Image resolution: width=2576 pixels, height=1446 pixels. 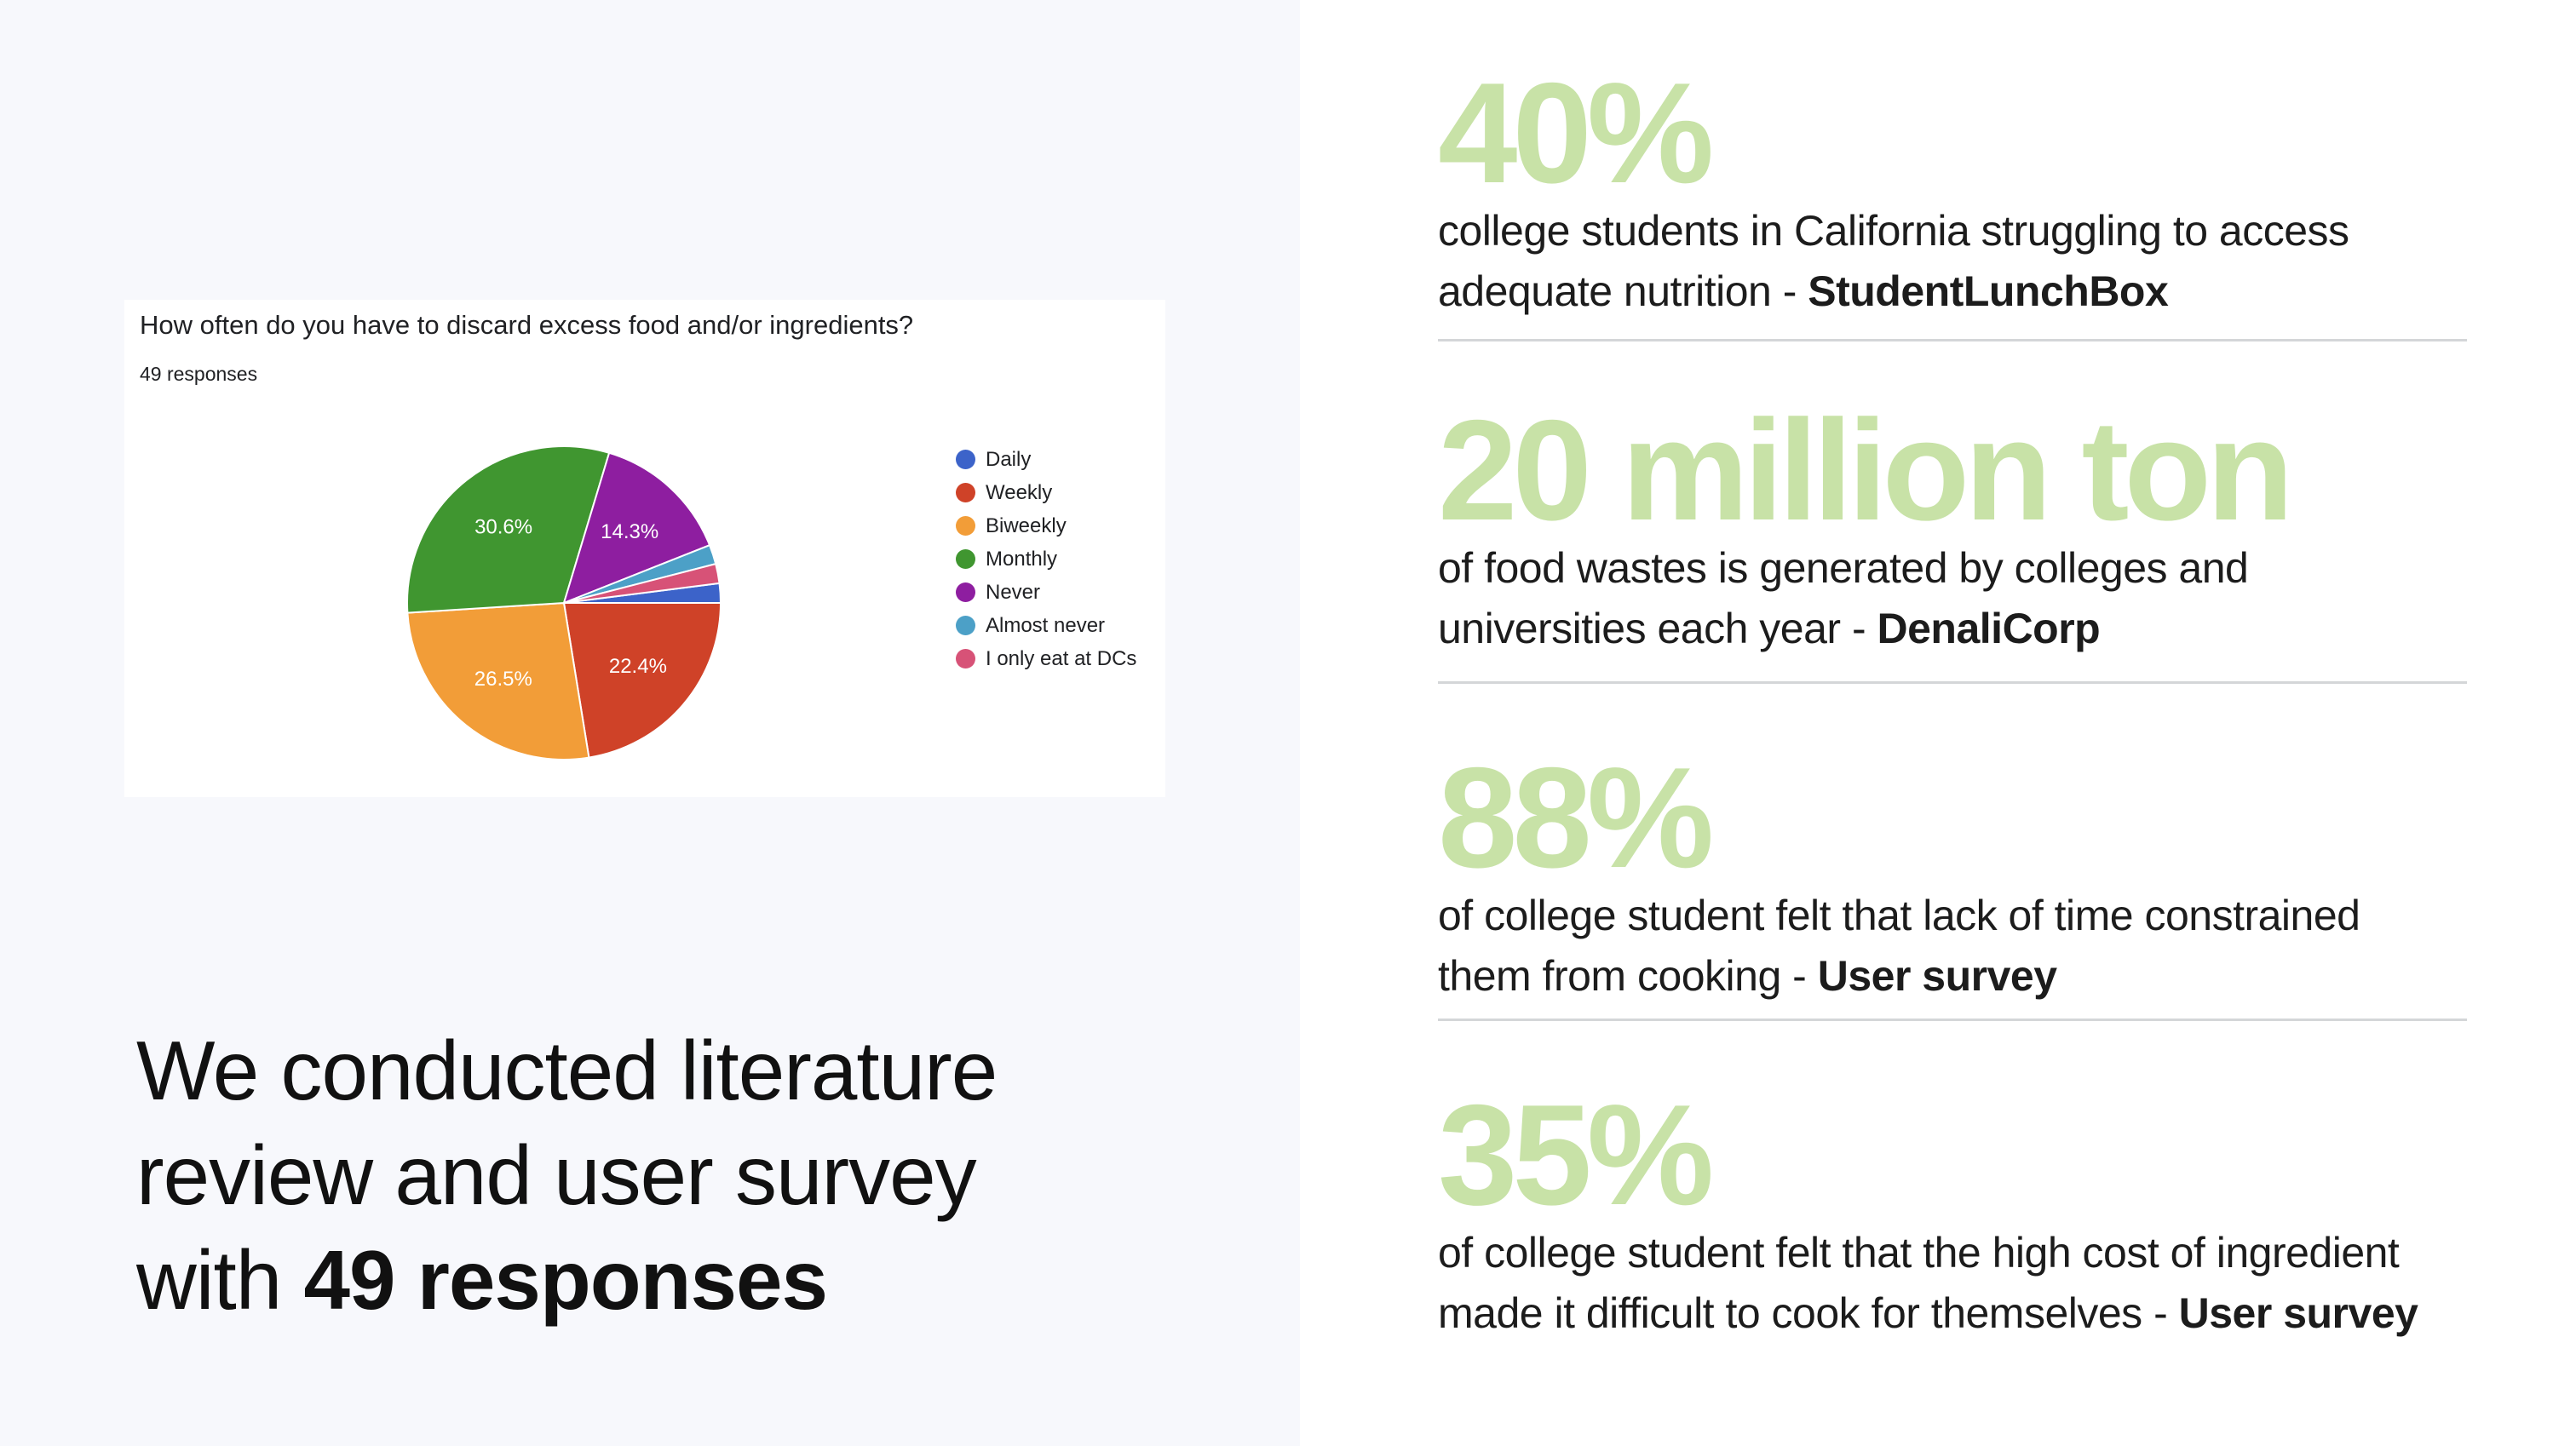 What do you see at coordinates (642, 583) in the screenshot?
I see `pie-slice-only-dcs` at bounding box center [642, 583].